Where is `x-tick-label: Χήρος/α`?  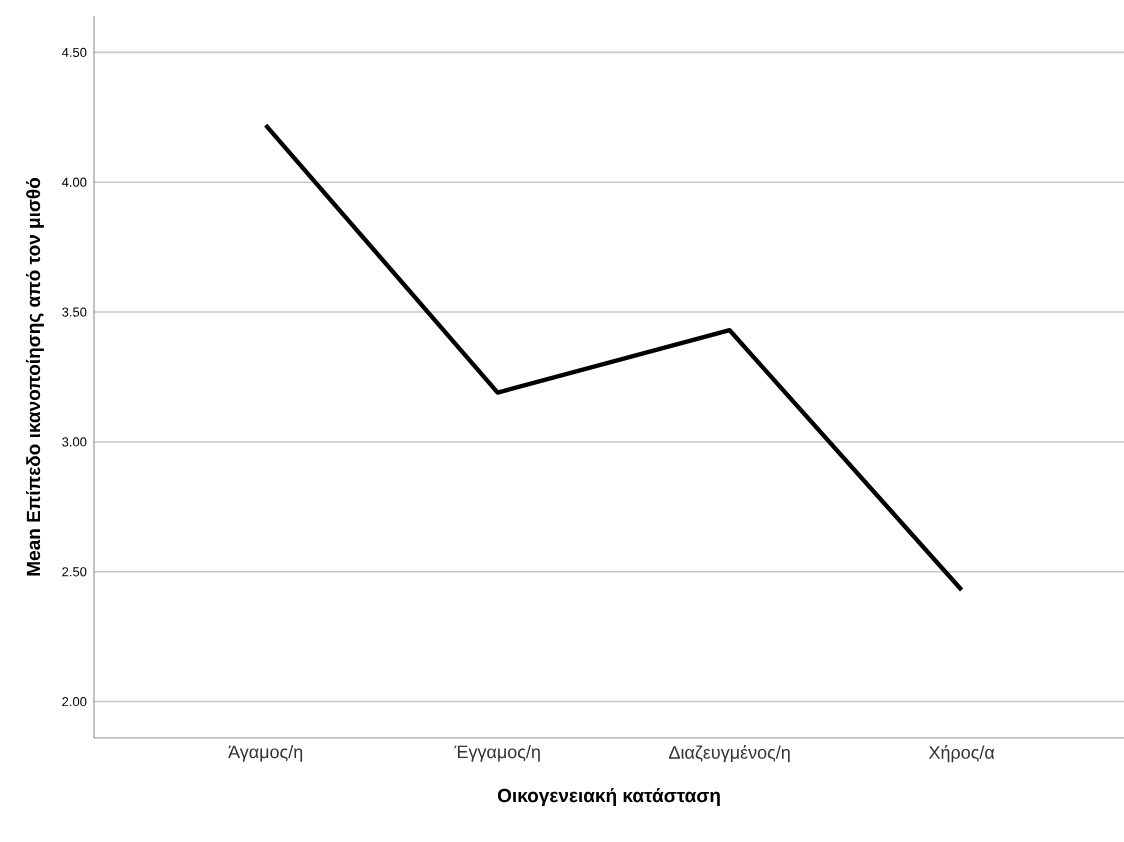 x-tick-label: Χήρος/α is located at coordinates (961, 754).